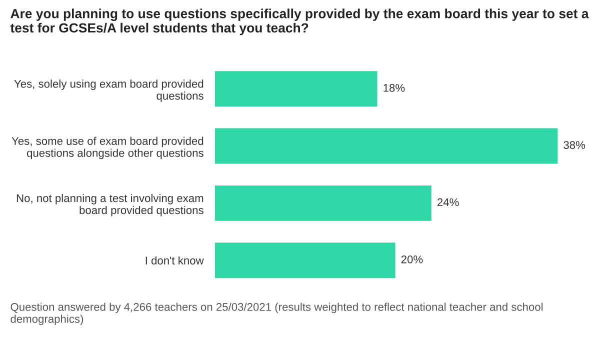 The height and width of the screenshot is (344, 602). Describe the element at coordinates (394, 88) in the screenshot. I see `data-label: 18%` at that location.